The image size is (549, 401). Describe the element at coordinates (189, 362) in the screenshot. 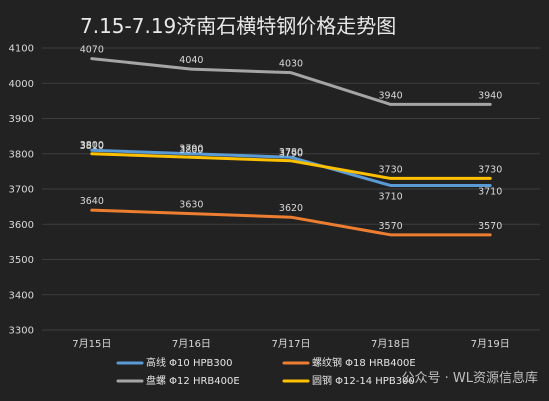

I see `legend-entry: 高线 Φ10 HPB300` at that location.